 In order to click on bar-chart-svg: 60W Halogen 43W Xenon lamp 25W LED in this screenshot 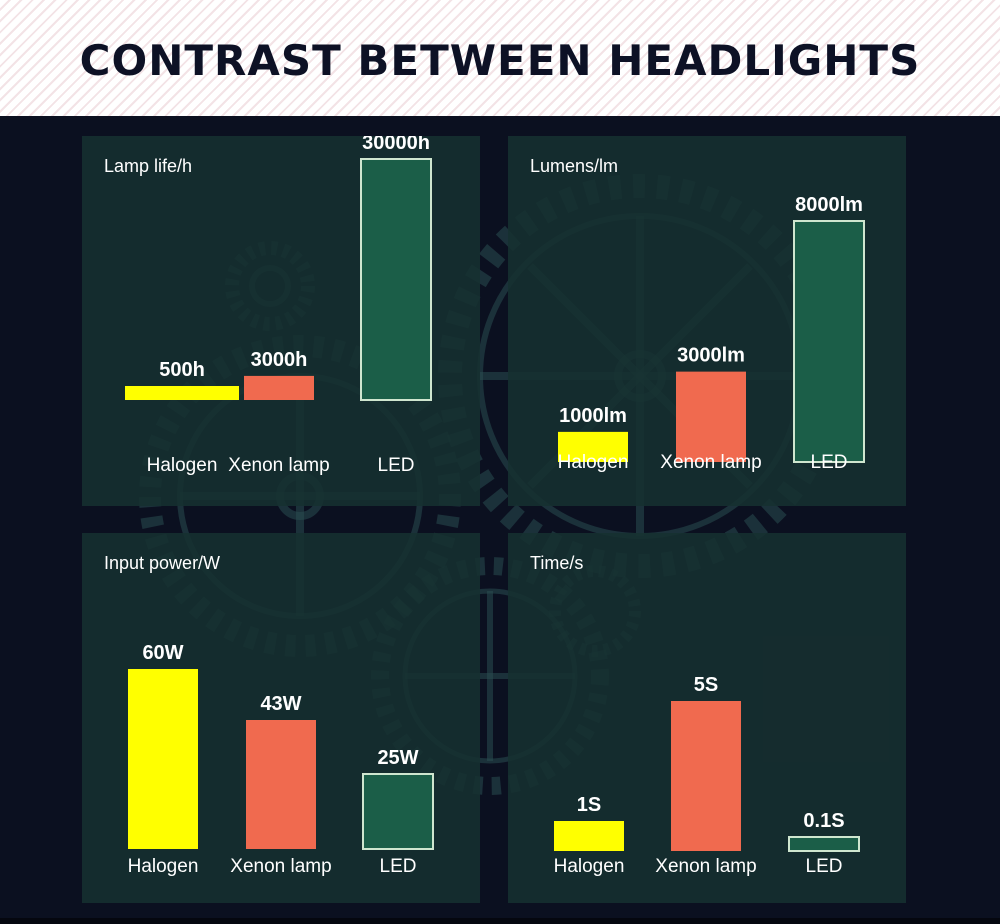, I will do `click(281, 759)`.